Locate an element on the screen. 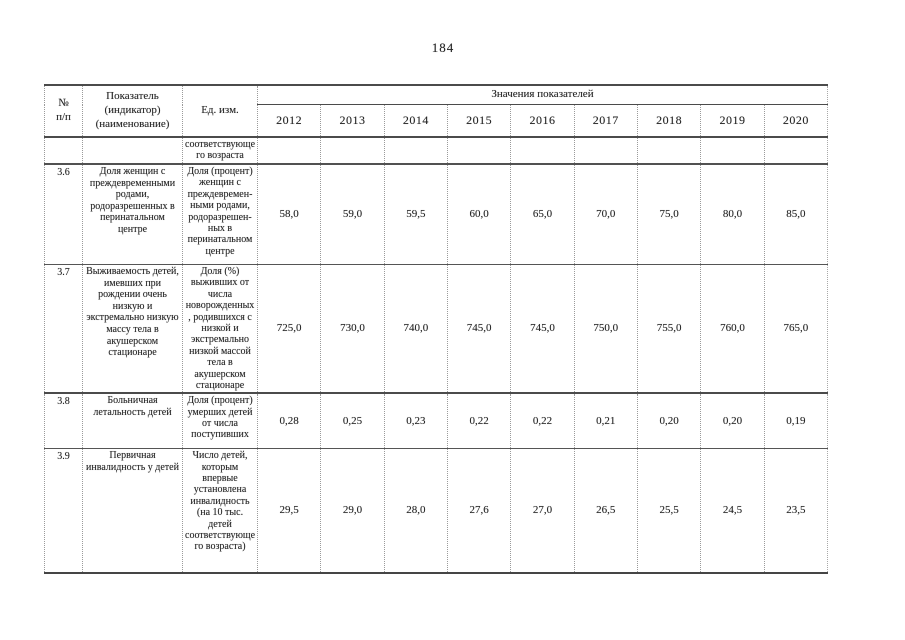  header-year-2015: 2015 is located at coordinates (478, 121).